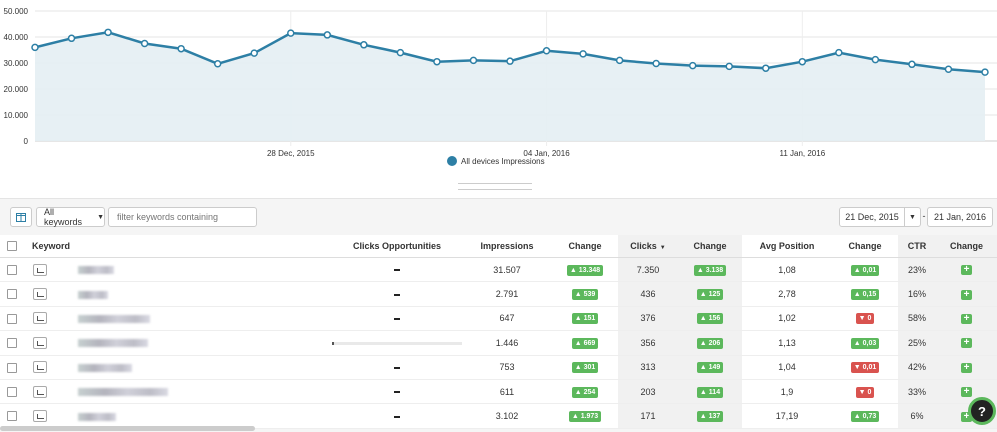 This screenshot has height=432, width=997. What do you see at coordinates (21, 217) in the screenshot?
I see `columns-button` at bounding box center [21, 217].